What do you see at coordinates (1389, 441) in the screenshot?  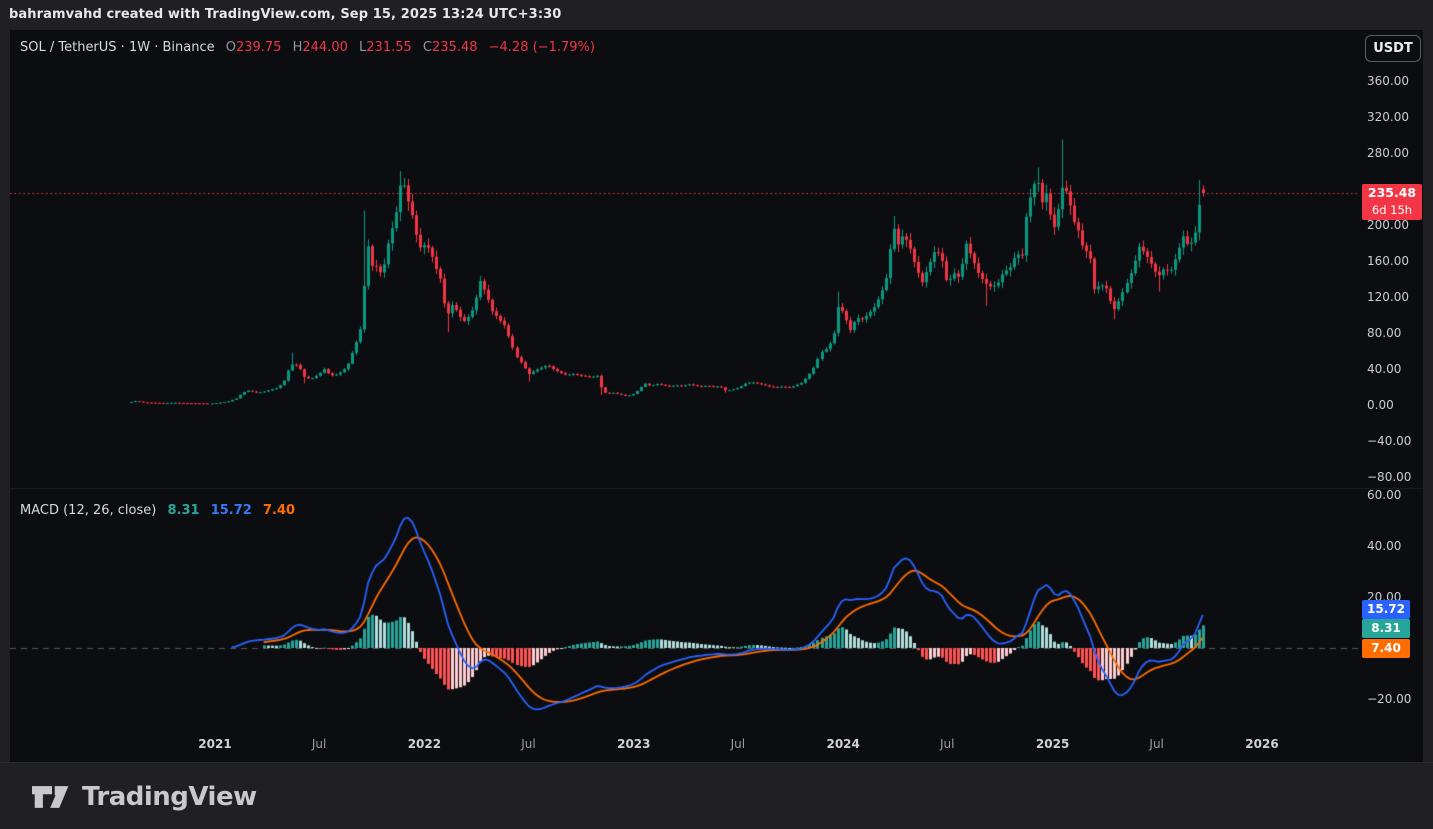 I see `price-tick-label: −40.00` at bounding box center [1389, 441].